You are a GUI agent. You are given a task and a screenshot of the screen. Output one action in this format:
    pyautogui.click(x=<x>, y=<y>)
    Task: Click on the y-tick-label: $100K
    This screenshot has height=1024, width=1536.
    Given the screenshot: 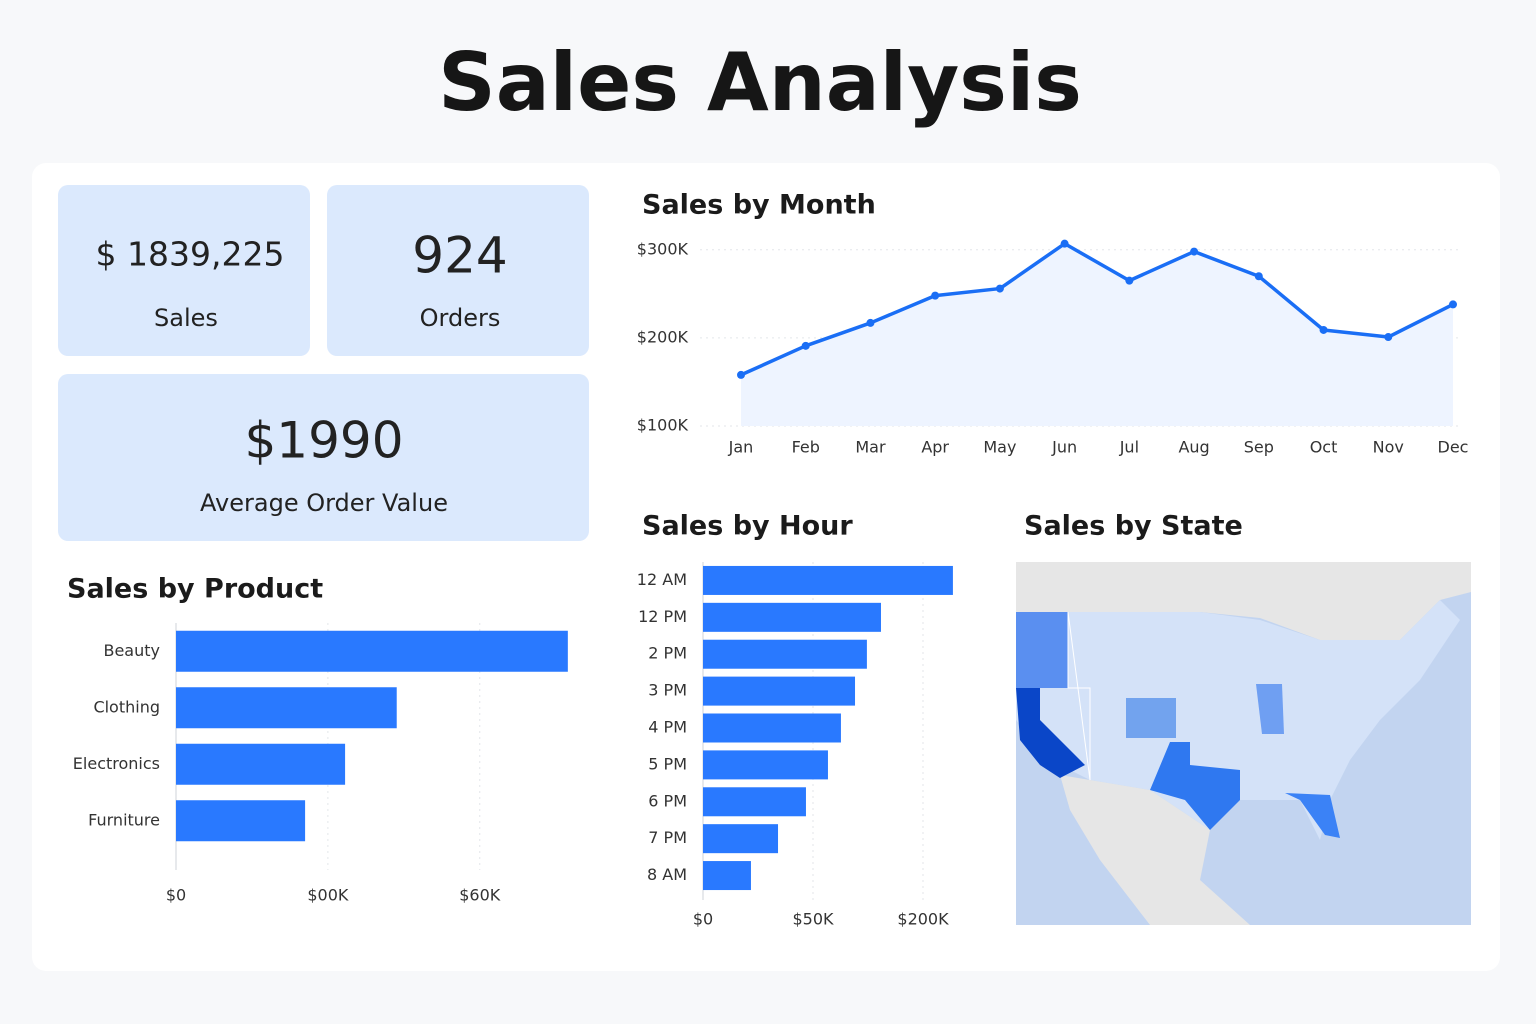 What is the action you would take?
    pyautogui.click(x=663, y=425)
    